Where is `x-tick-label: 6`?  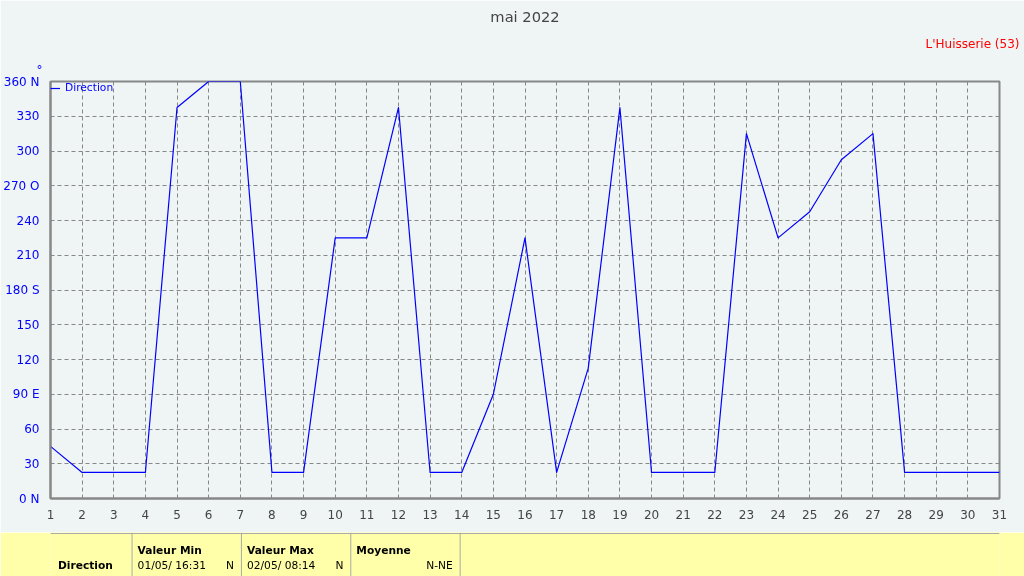
x-tick-label: 6 is located at coordinates (208, 514).